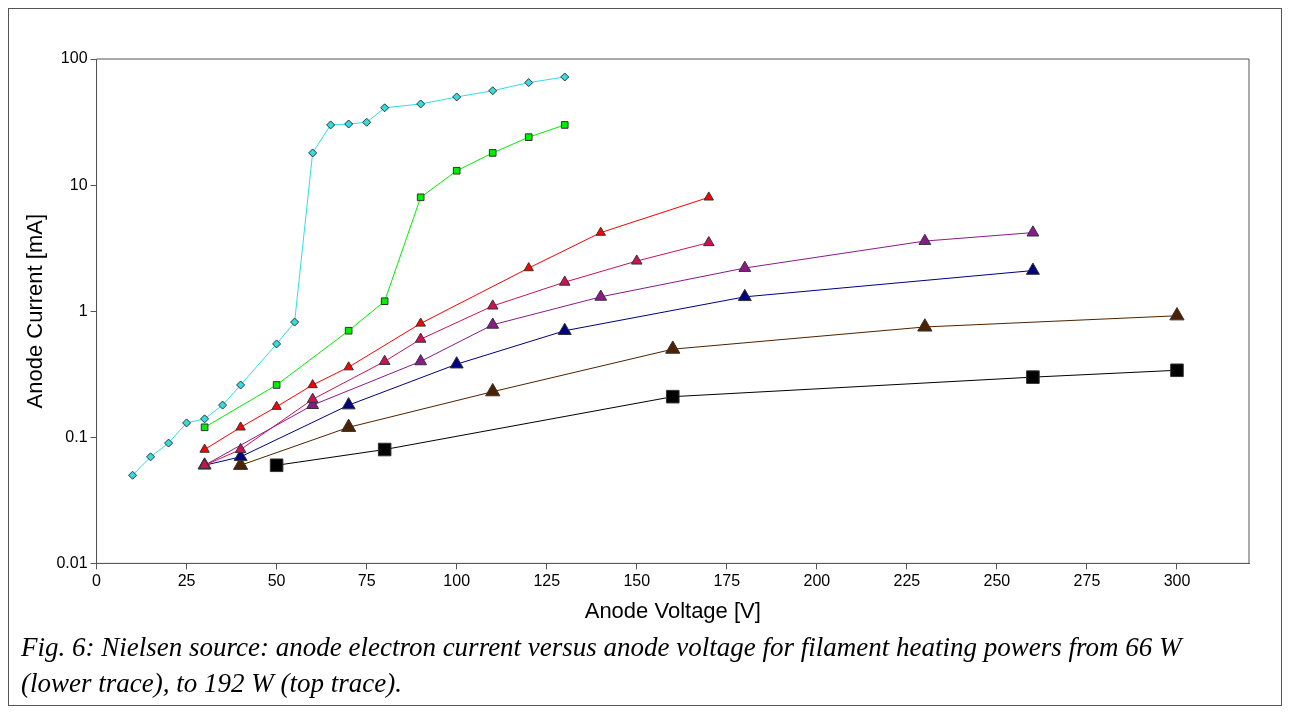  Describe the element at coordinates (727, 581) in the screenshot. I see `x-tick-label: 175` at that location.